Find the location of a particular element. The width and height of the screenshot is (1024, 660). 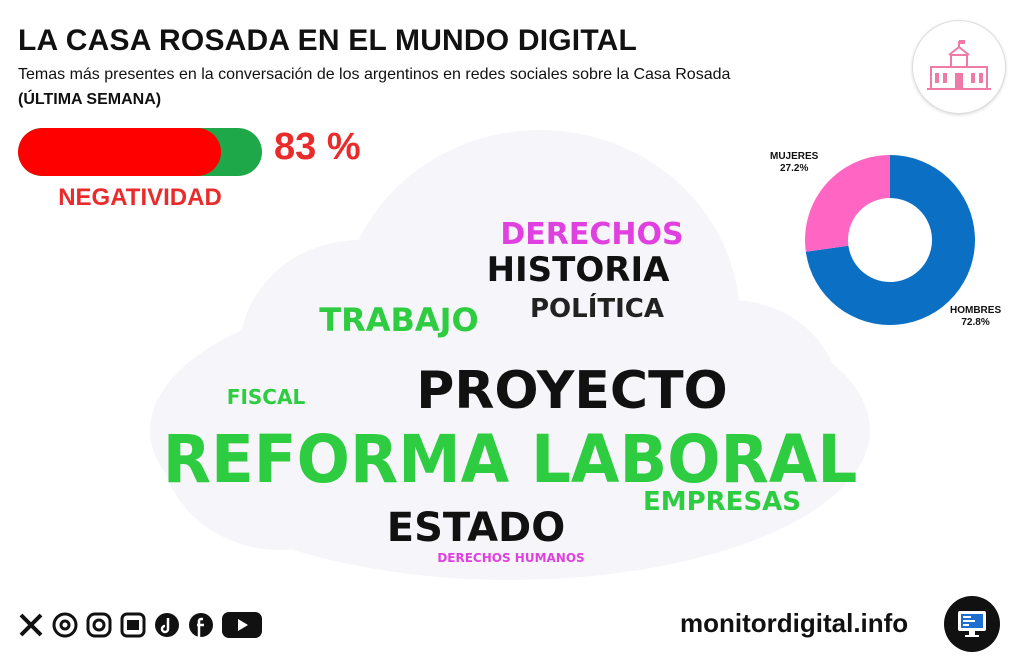

word-derechos-humanos: DERECHOS HUMANOS is located at coordinates (511, 558).